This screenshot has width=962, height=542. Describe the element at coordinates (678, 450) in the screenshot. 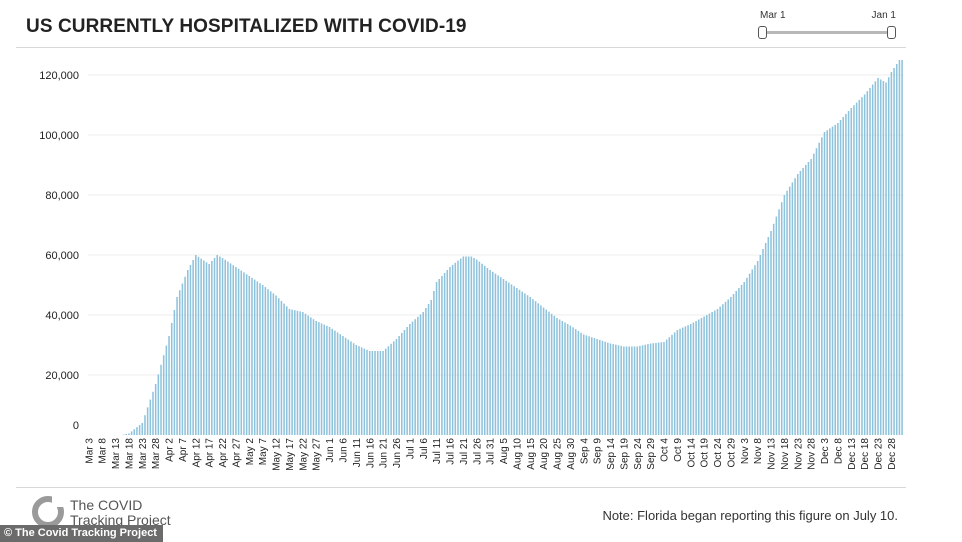

I see `x-tick-label: Oct 9` at that location.